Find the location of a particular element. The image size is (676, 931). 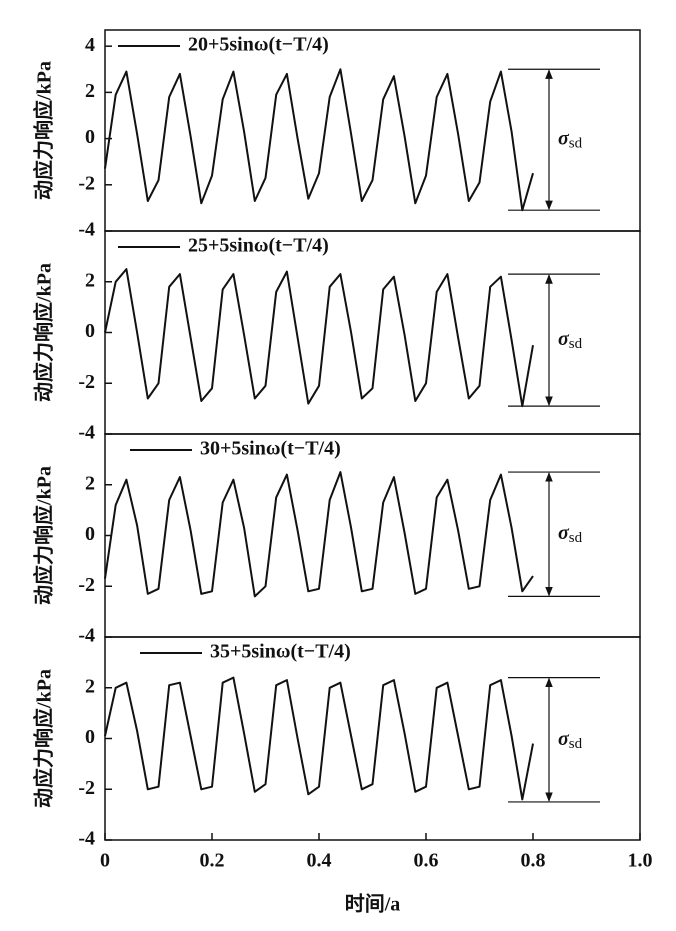

x-tick-label: 1.0 is located at coordinates (640, 861).